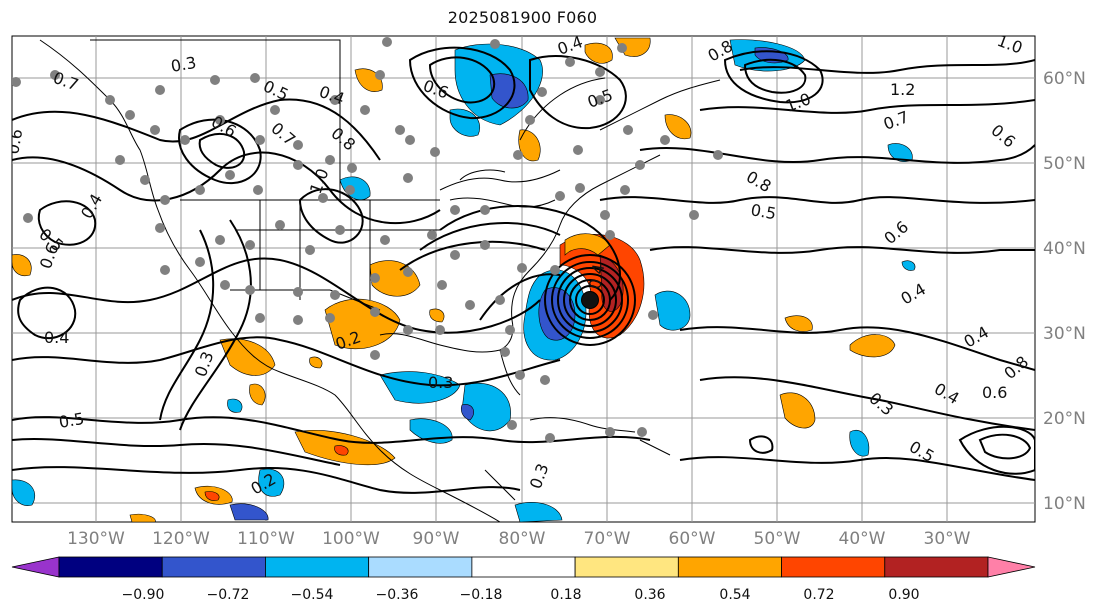 This screenshot has width=1105, height=615. I want to click on colorbar-tick: −0.18, so click(481, 595).